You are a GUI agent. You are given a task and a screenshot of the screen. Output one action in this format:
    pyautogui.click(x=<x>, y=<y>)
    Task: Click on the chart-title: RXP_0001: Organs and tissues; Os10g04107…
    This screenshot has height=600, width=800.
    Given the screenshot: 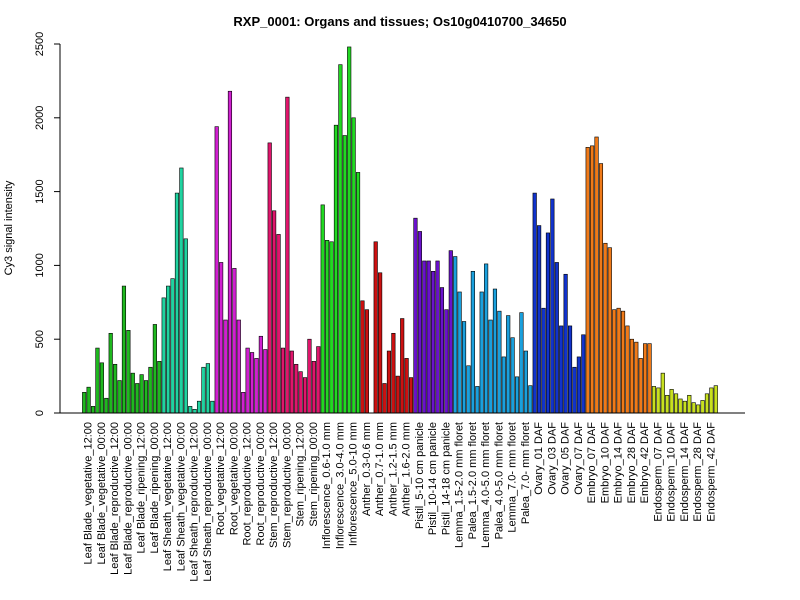 What is the action you would take?
    pyautogui.click(x=399, y=21)
    